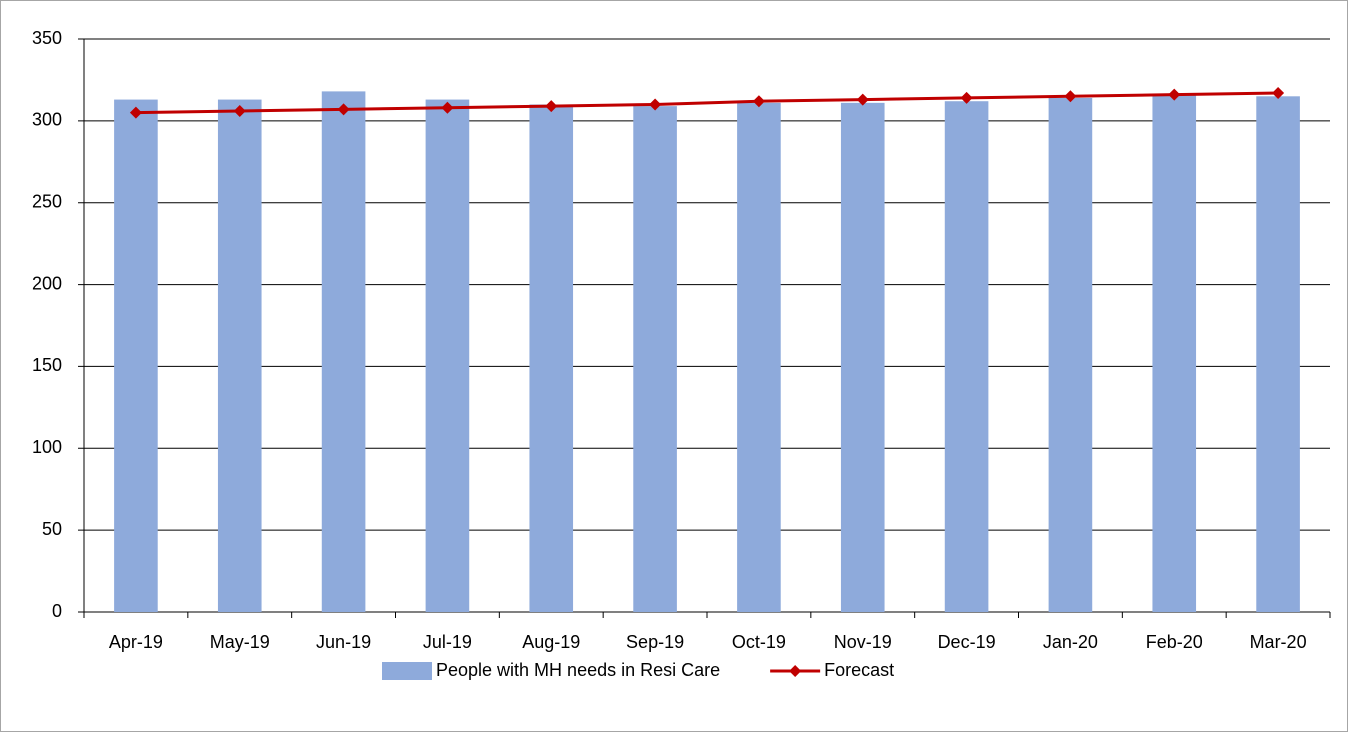 The width and height of the screenshot is (1348, 732). I want to click on x-tick-label: Jun-19, so click(343, 642).